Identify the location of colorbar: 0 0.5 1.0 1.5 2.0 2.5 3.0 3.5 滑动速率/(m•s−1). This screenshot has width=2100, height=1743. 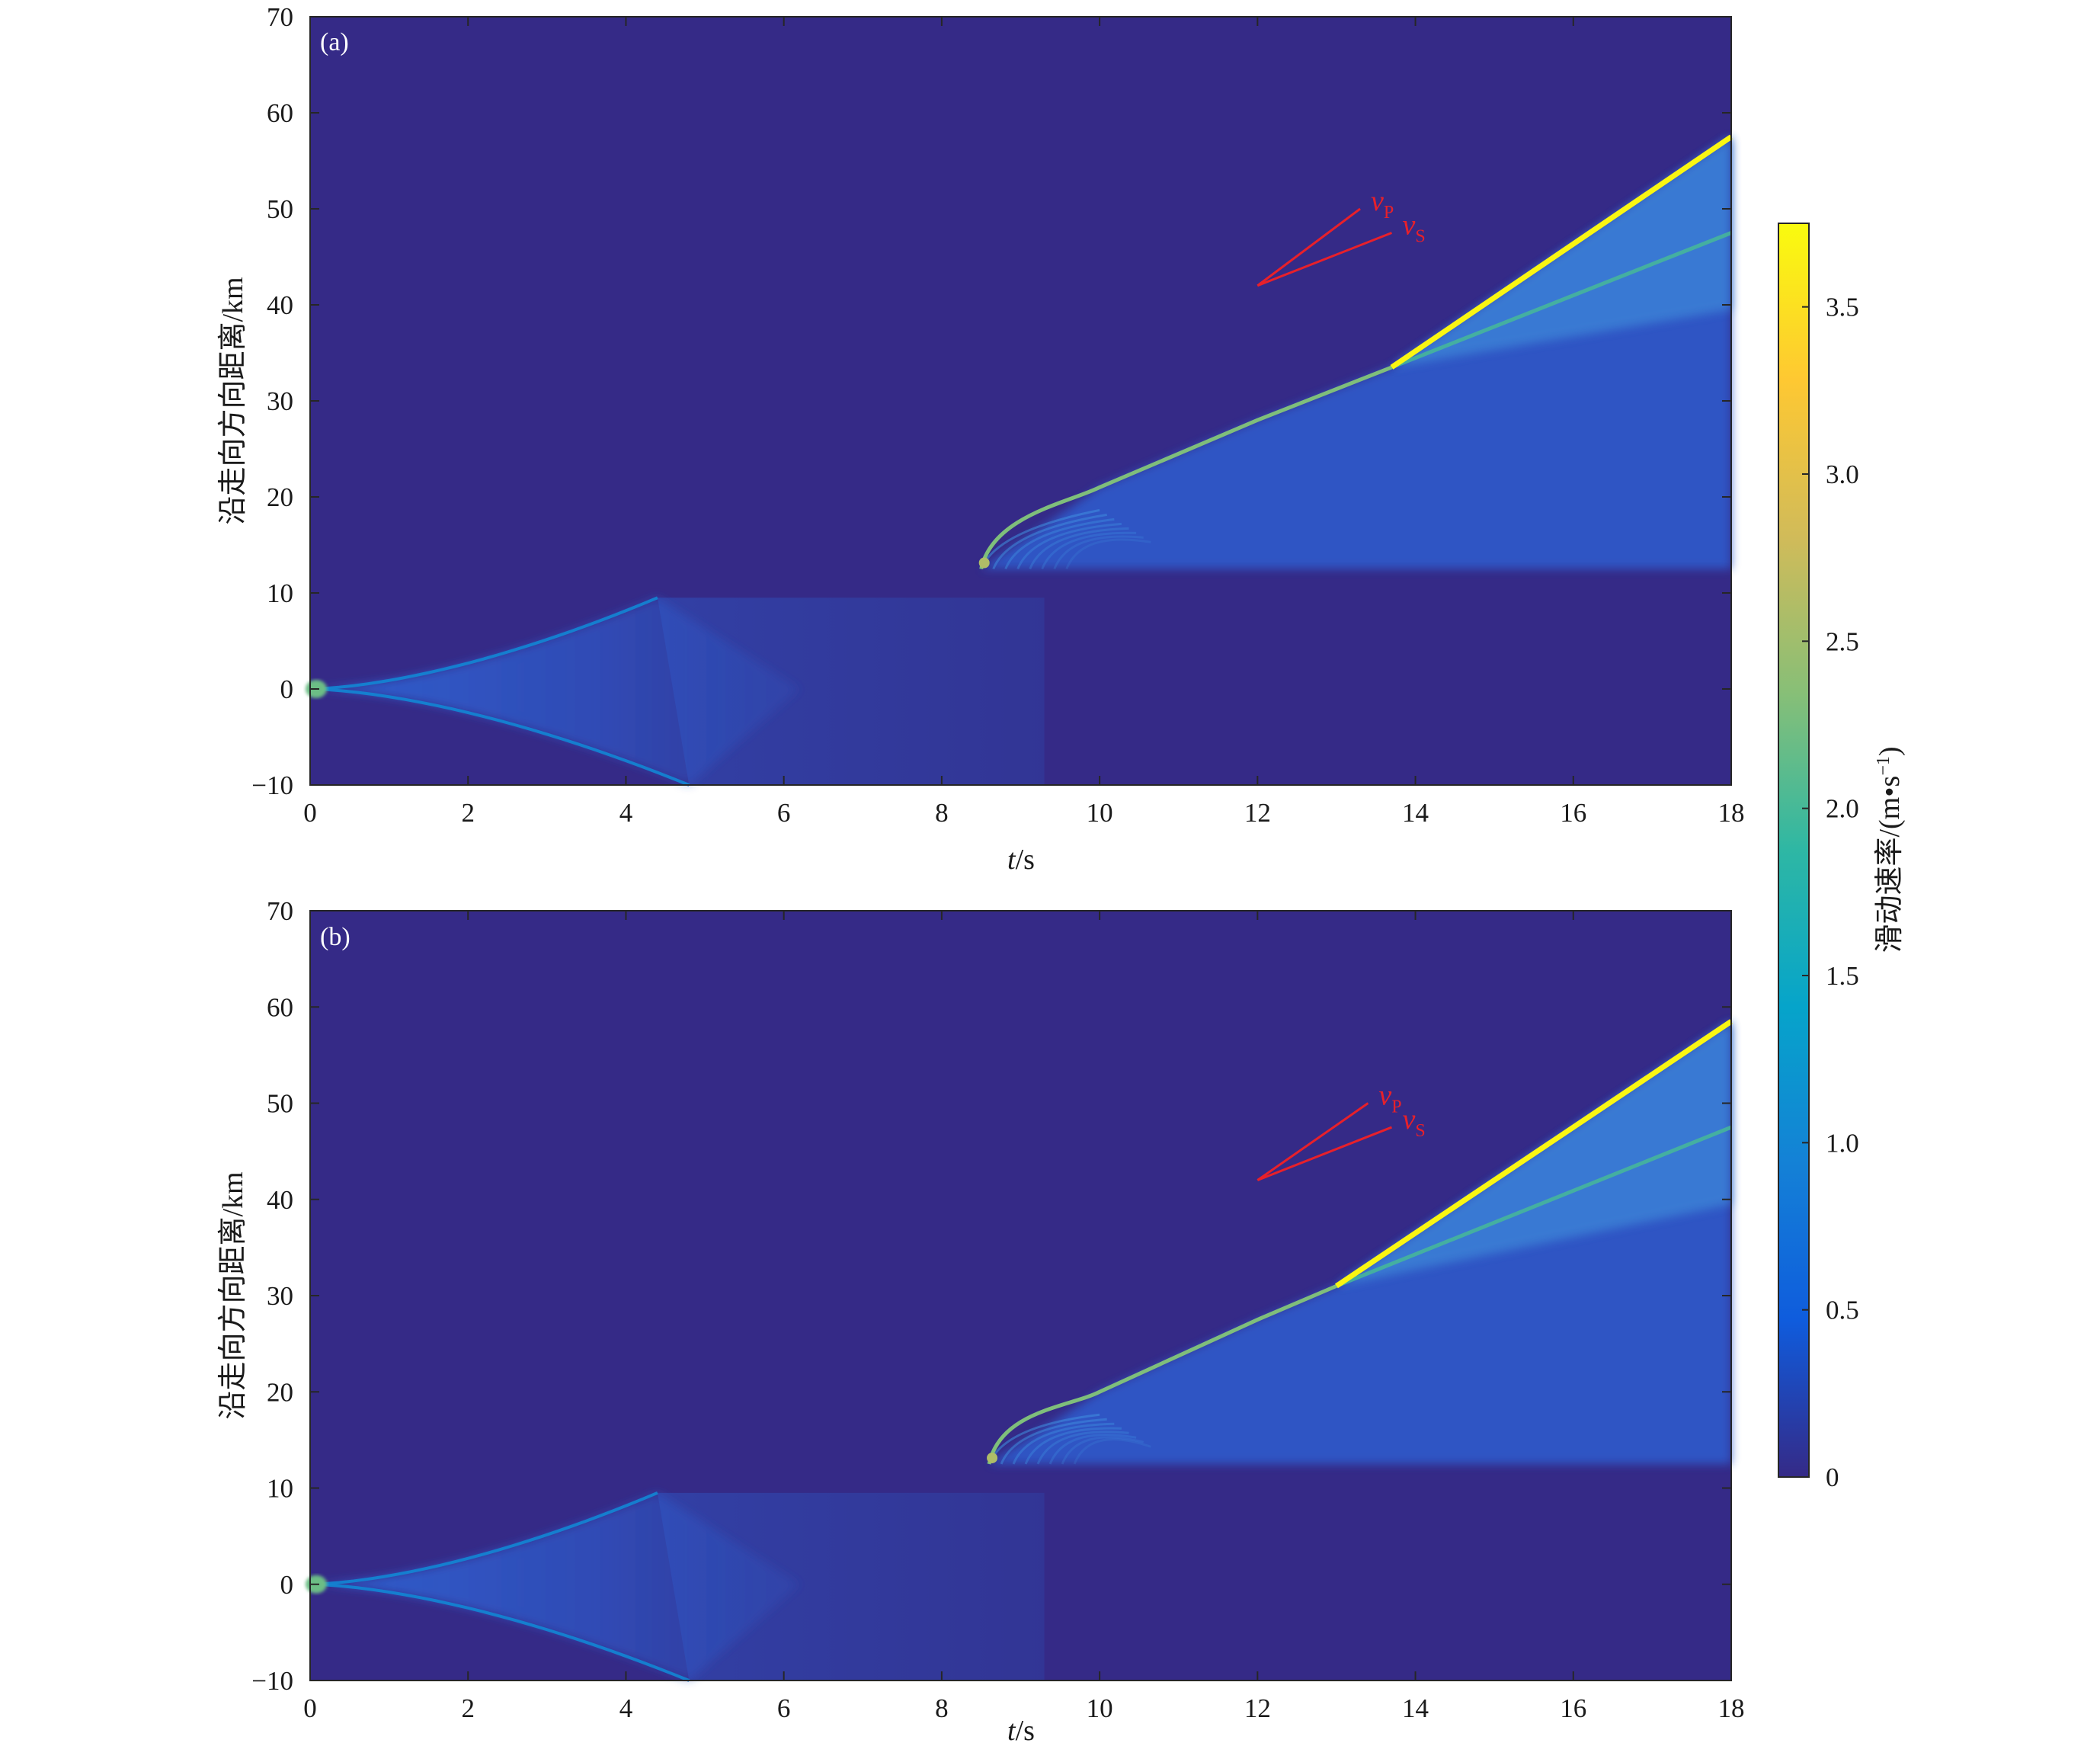
(1842, 857).